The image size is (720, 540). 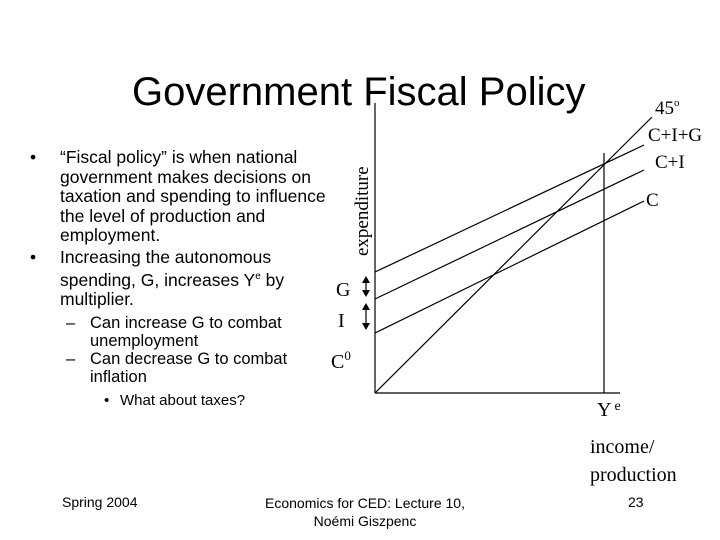 I want to click on page-number: 23, so click(x=636, y=502).